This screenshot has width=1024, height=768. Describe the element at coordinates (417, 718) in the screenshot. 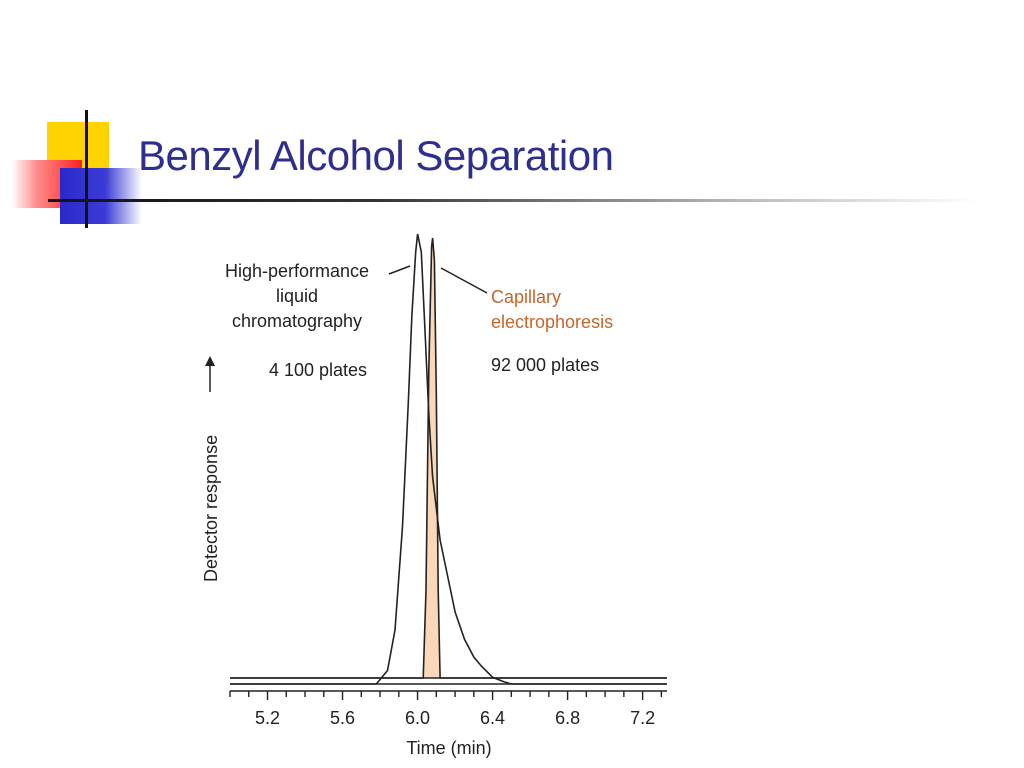

I see `x-tick-label: 6.0` at that location.